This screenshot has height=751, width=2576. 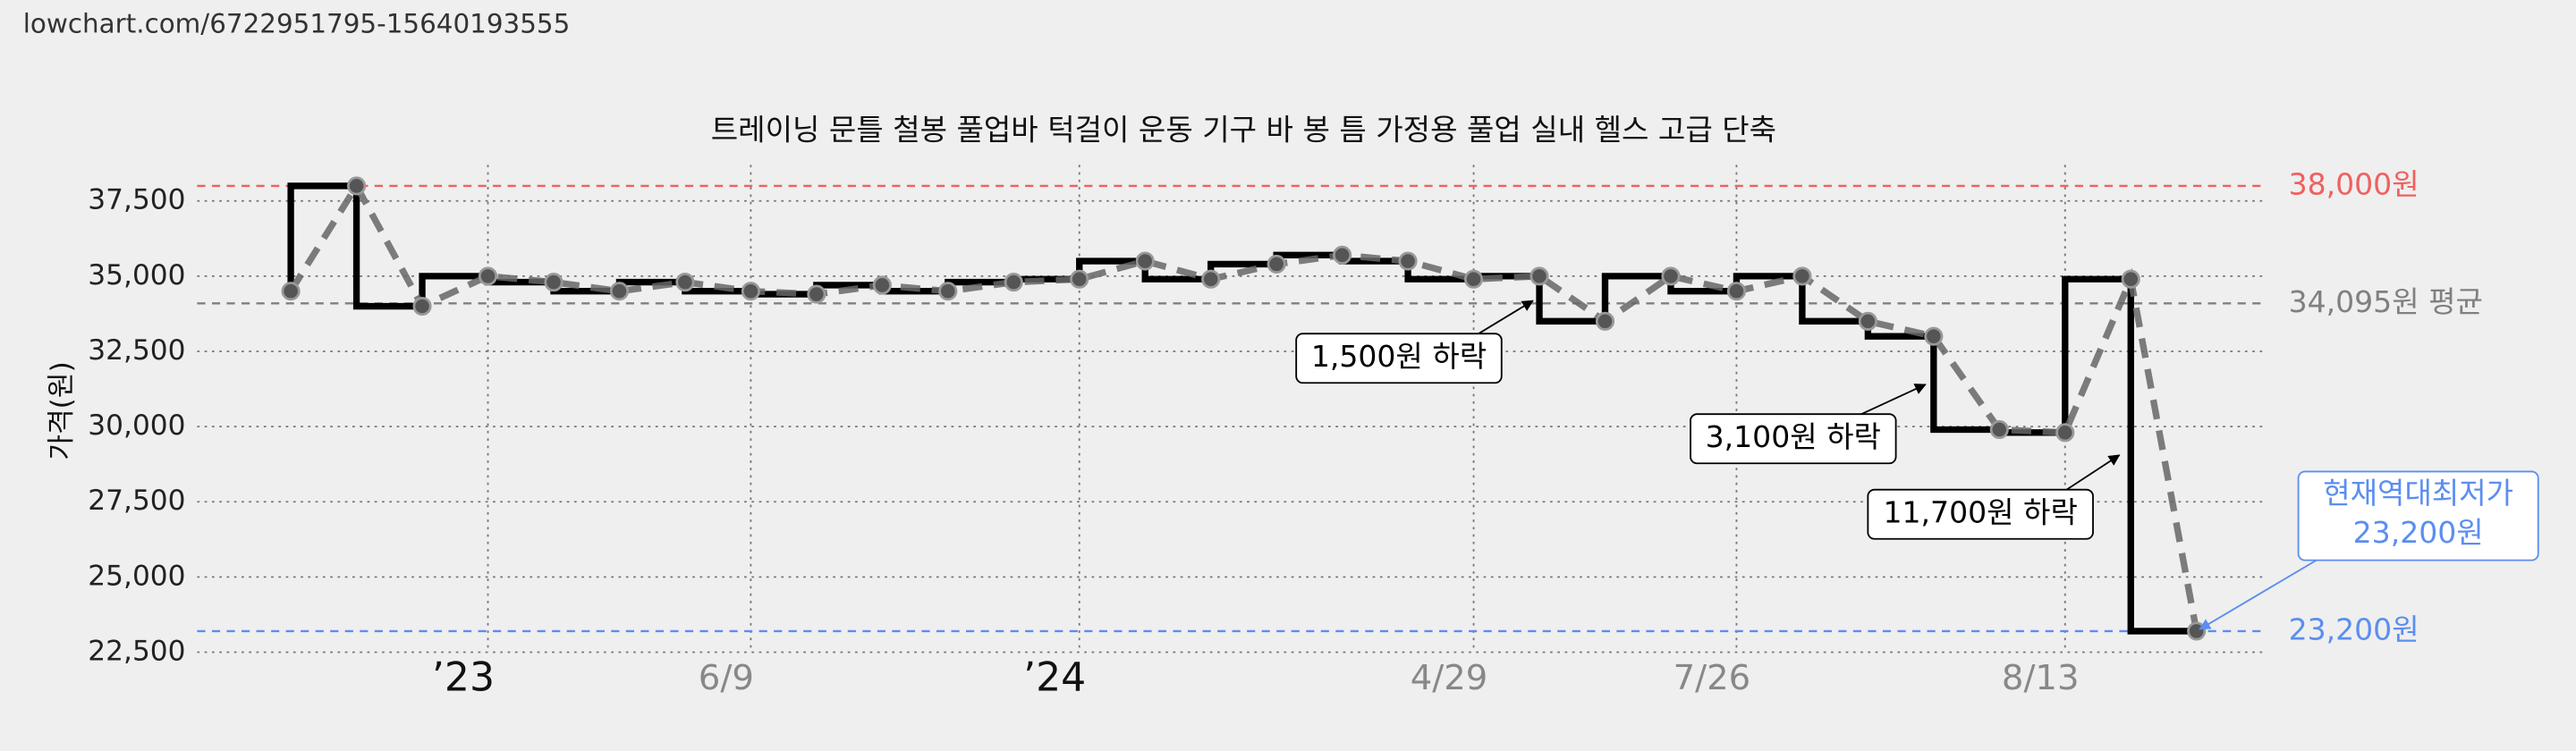 I want to click on y-axis-label: 가격(원), so click(x=62, y=410).